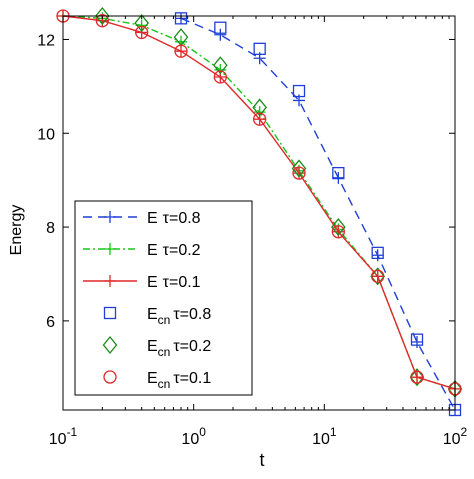 Image resolution: width=474 pixels, height=479 pixels. What do you see at coordinates (324, 436) in the screenshot?
I see `x-tick-label: 10¹` at bounding box center [324, 436].